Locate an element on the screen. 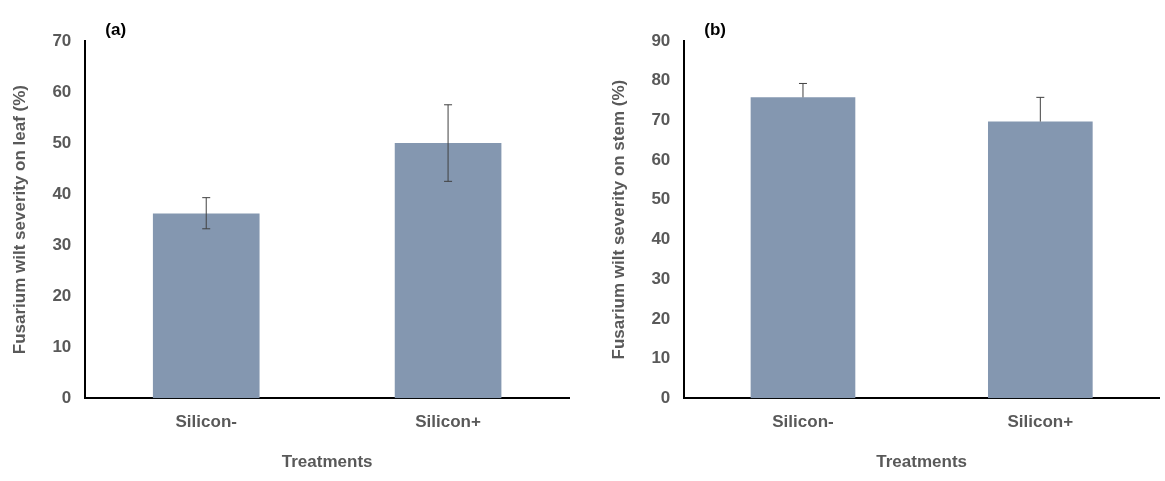 This screenshot has width=1165, height=481. y-tick-label: 90 is located at coordinates (661, 40).